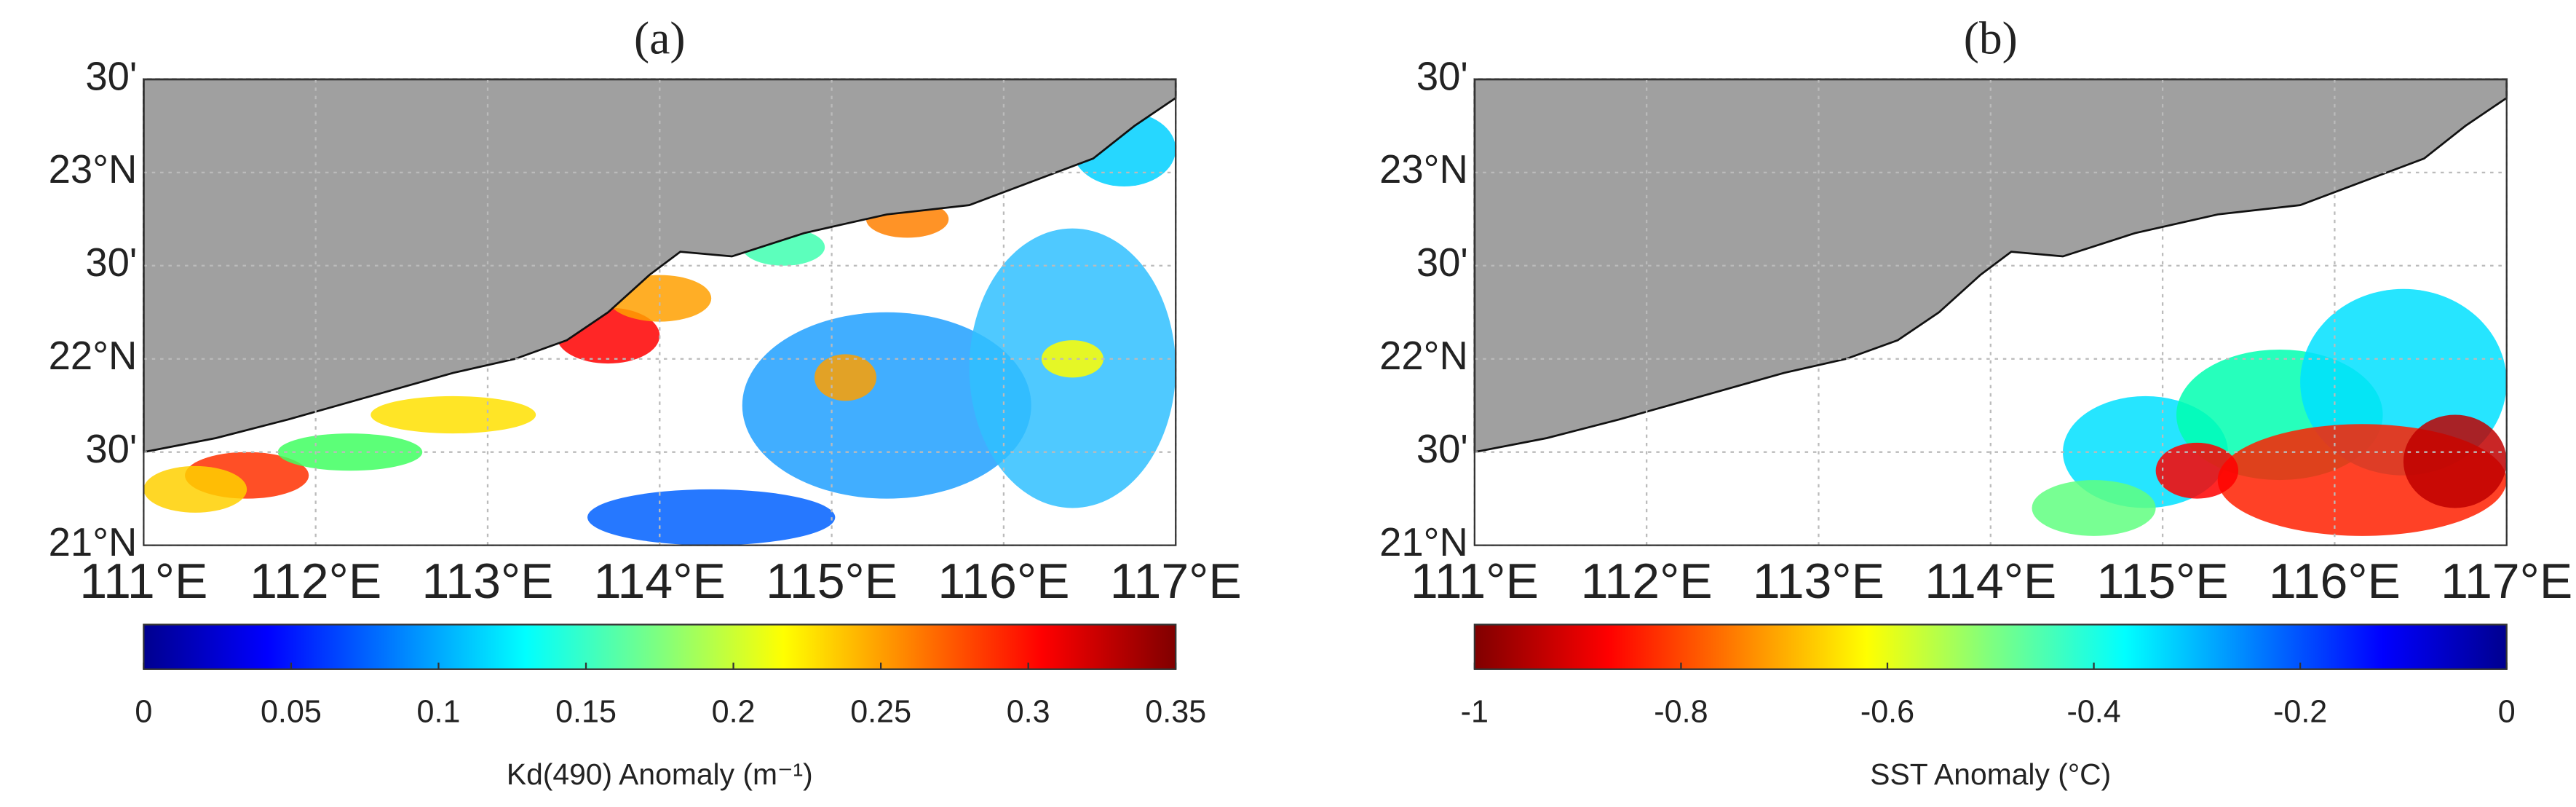  What do you see at coordinates (1028, 711) in the screenshot?
I see `colorbar-tick-label: 0.3` at bounding box center [1028, 711].